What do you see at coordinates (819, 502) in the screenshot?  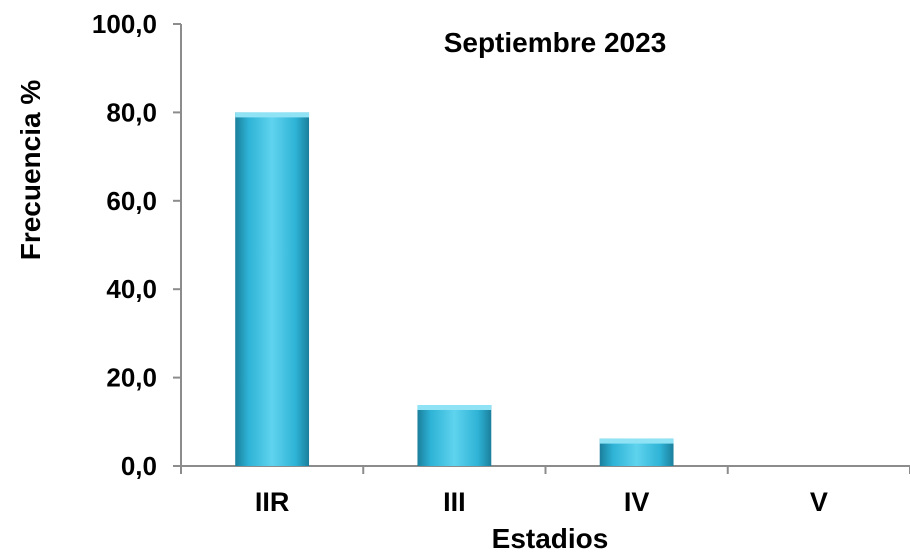 I see `x-tick-label: V` at bounding box center [819, 502].